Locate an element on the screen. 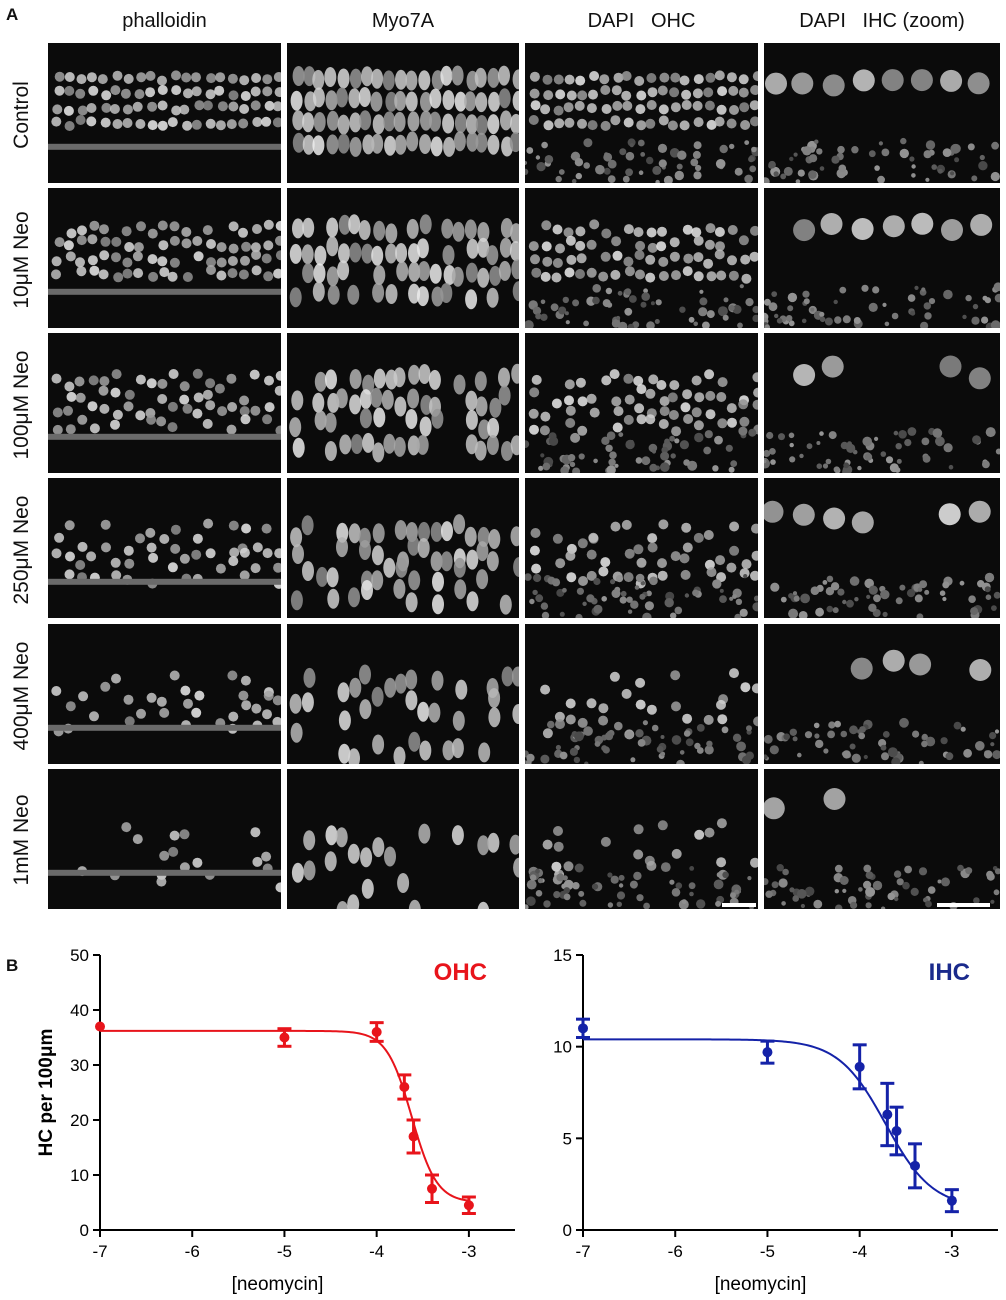 The width and height of the screenshot is (1006, 1300). ohc-x-tick-label: -3 is located at coordinates (468, 1251).